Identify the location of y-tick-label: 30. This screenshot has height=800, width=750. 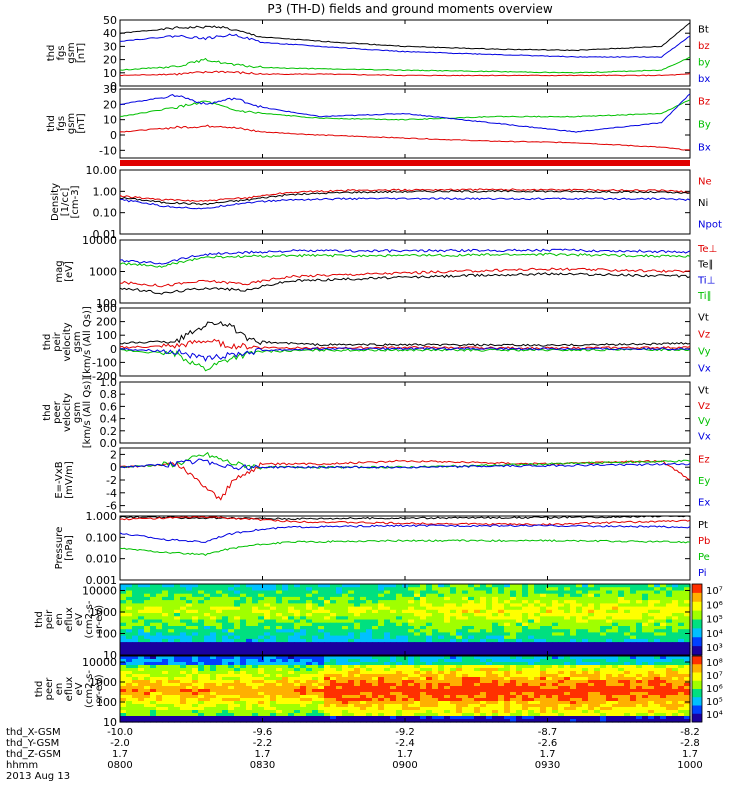
(110, 89).